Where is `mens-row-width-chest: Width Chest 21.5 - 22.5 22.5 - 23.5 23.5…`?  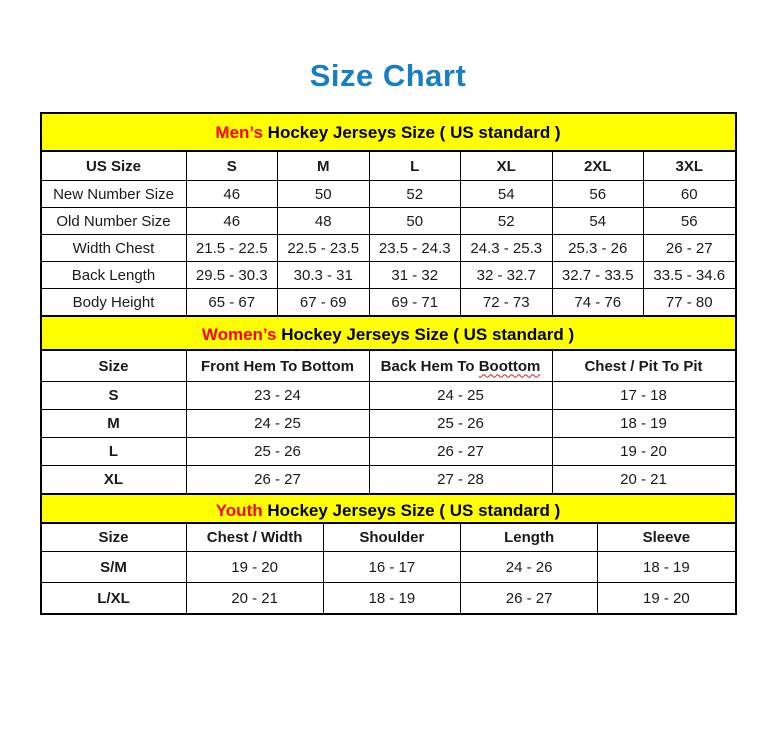
mens-row-width-chest: Width Chest 21.5 - 22.5 22.5 - 23.5 23.5… is located at coordinates (388, 247).